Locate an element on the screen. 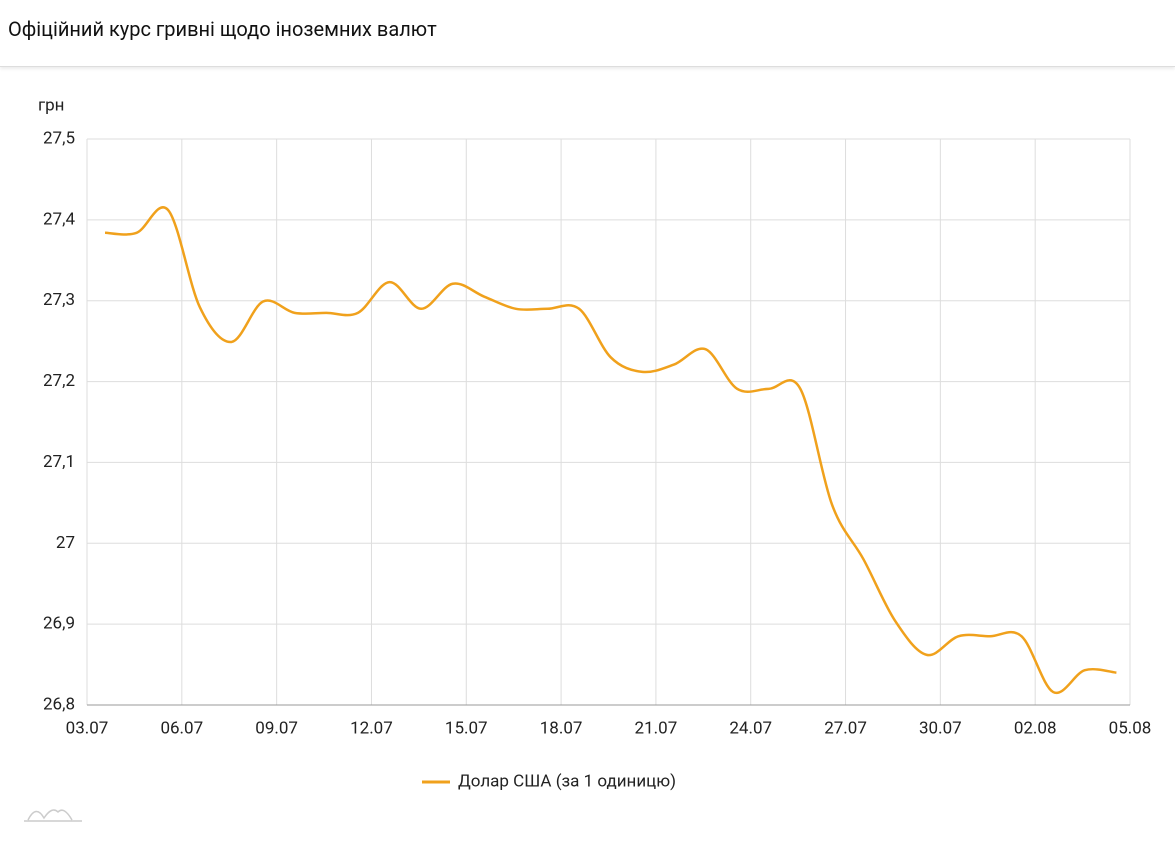 This screenshot has height=847, width=1175. x-tick-label: 06.07 is located at coordinates (181, 728).